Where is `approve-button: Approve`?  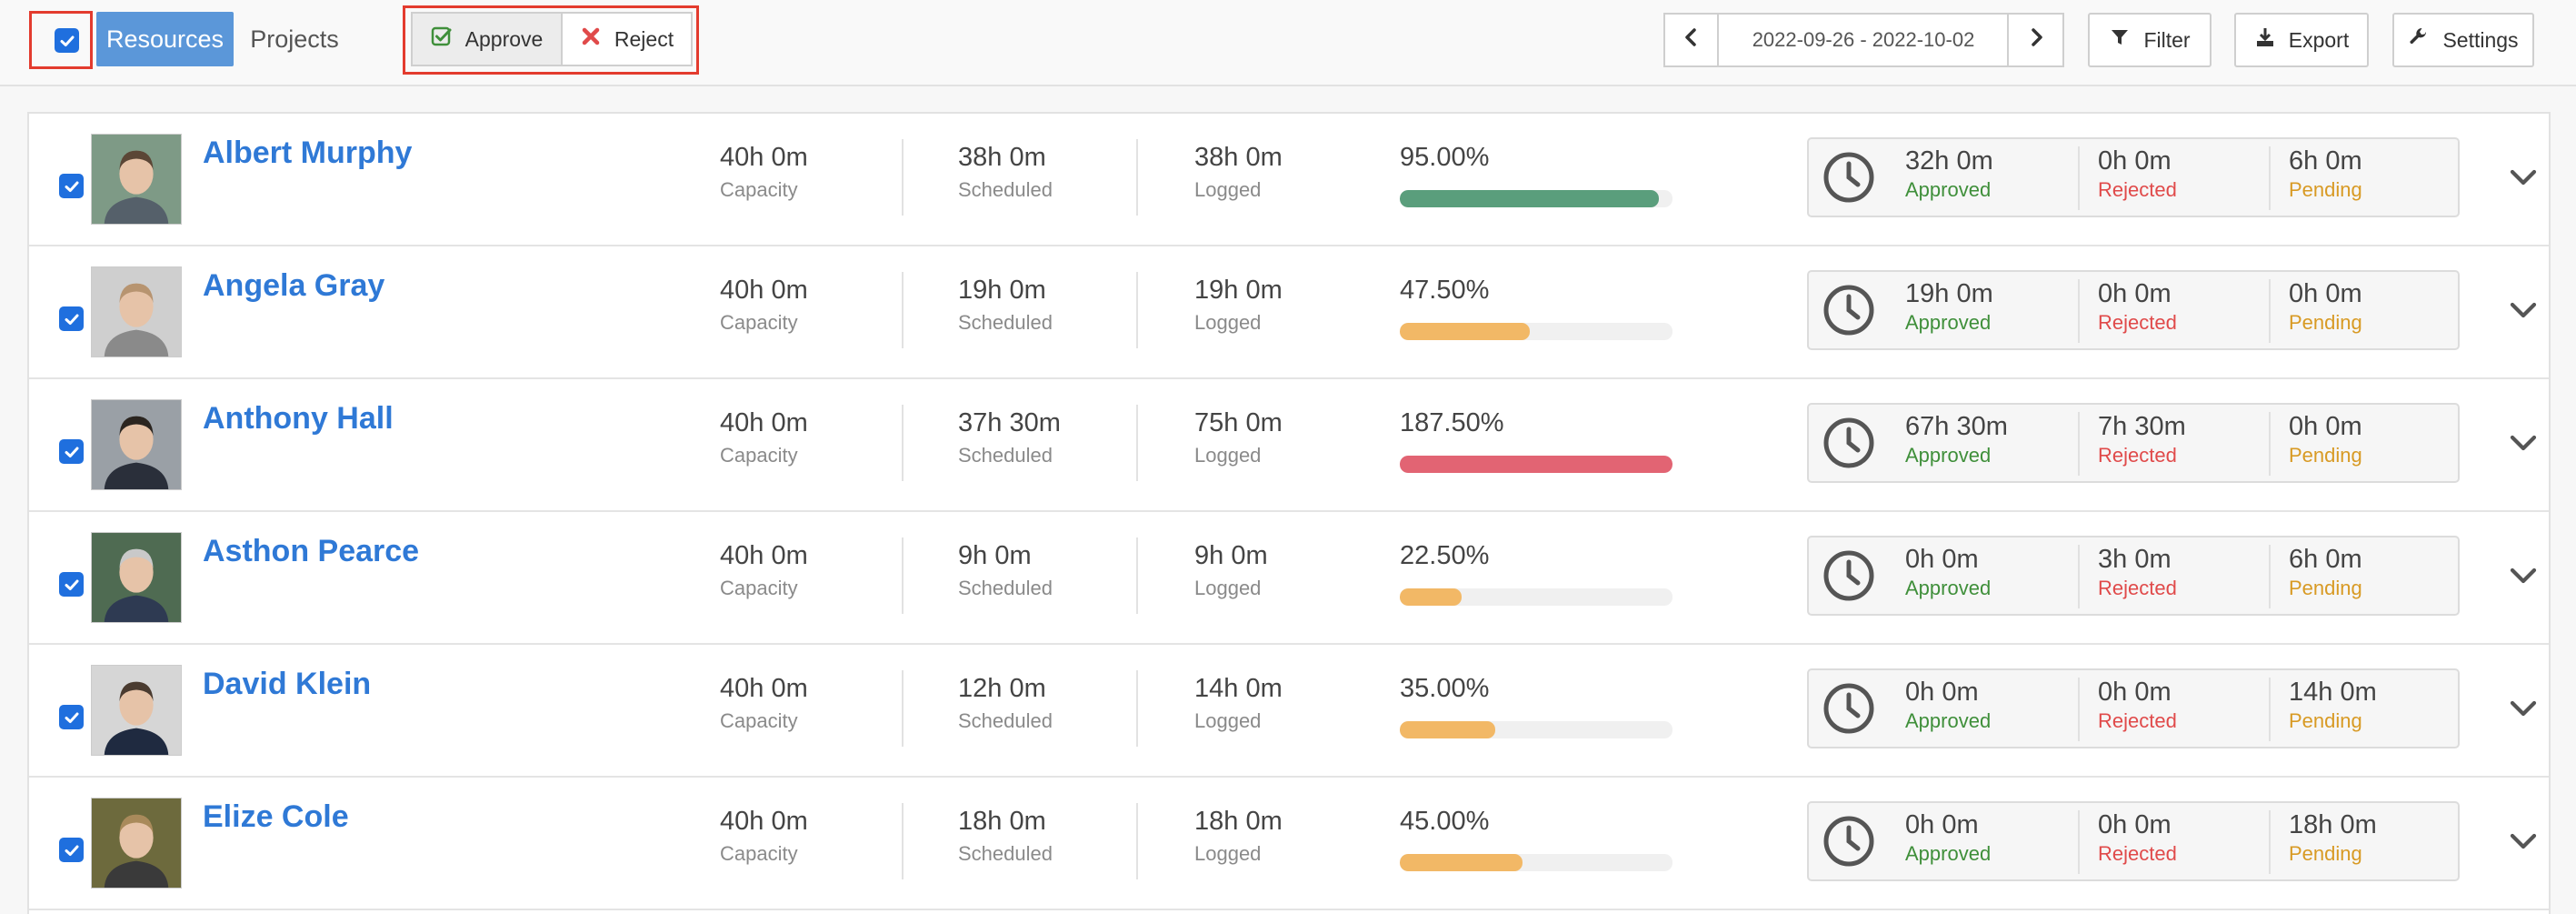 approve-button: Approve is located at coordinates (487, 39).